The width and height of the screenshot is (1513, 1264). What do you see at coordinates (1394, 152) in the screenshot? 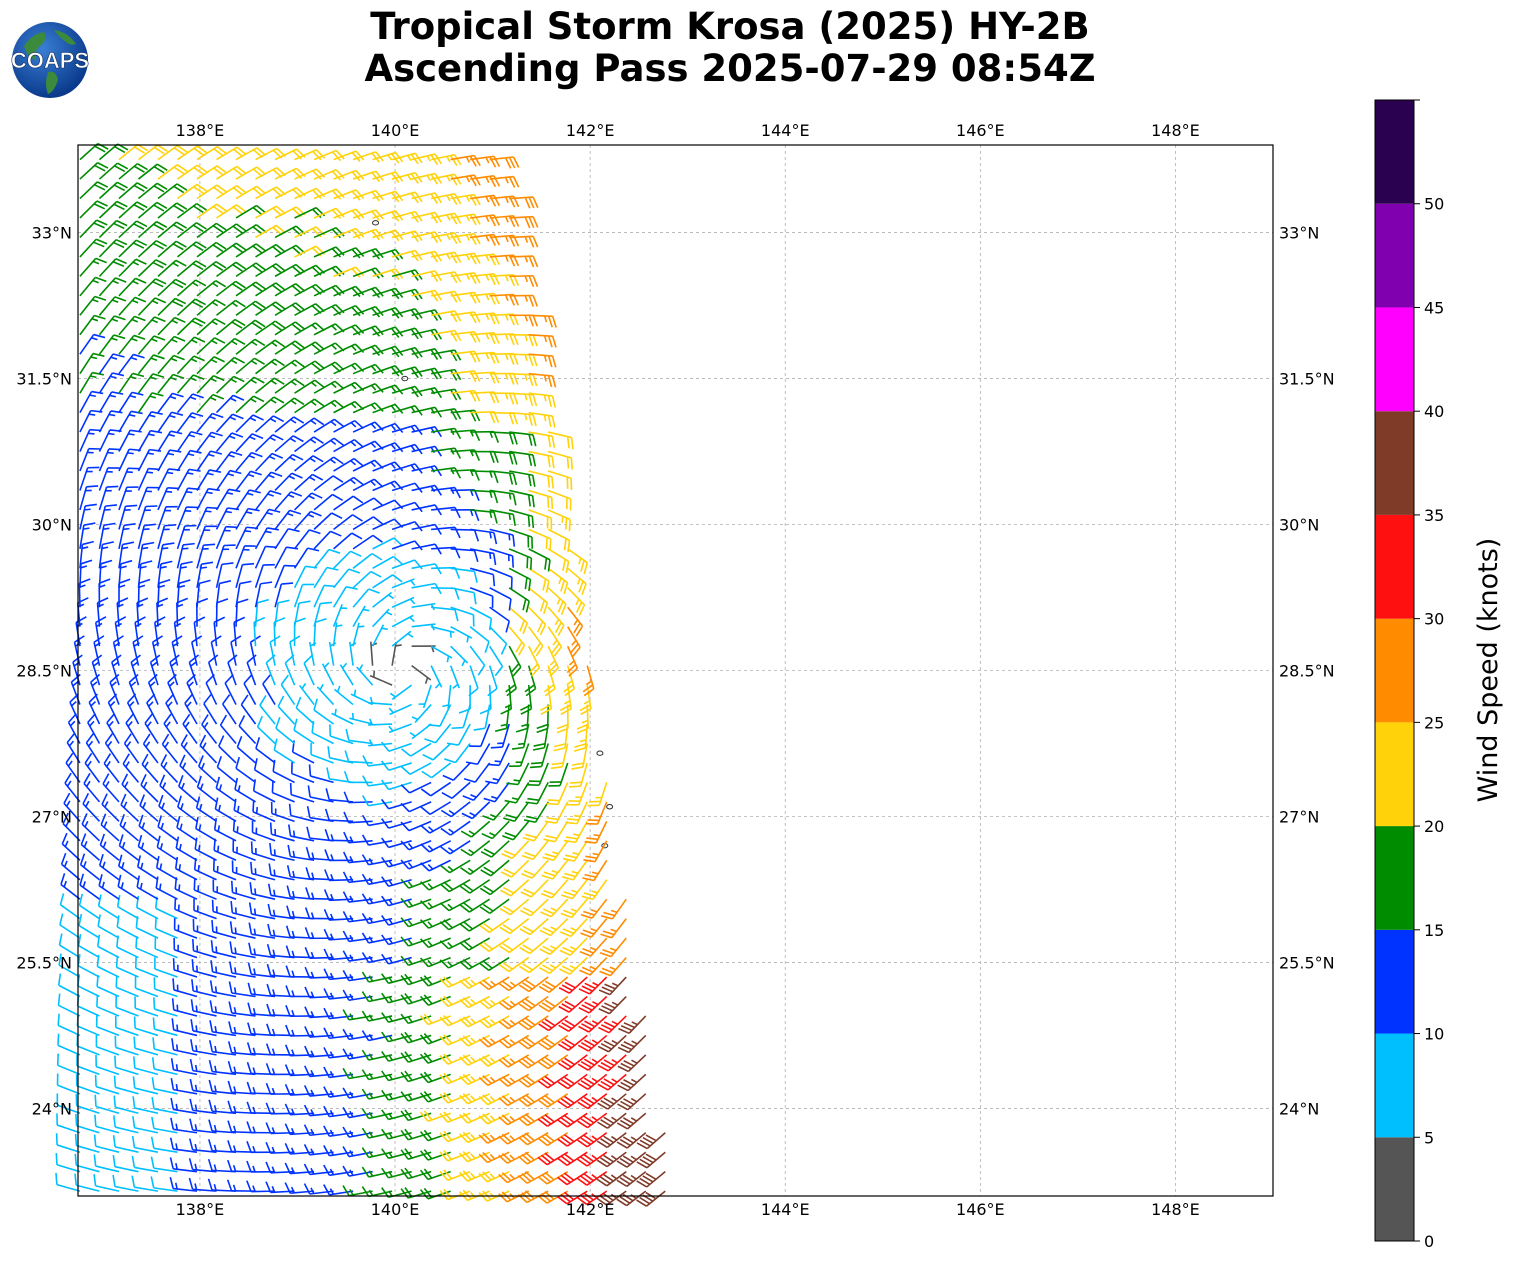
I see `colorbar-bin` at bounding box center [1394, 152].